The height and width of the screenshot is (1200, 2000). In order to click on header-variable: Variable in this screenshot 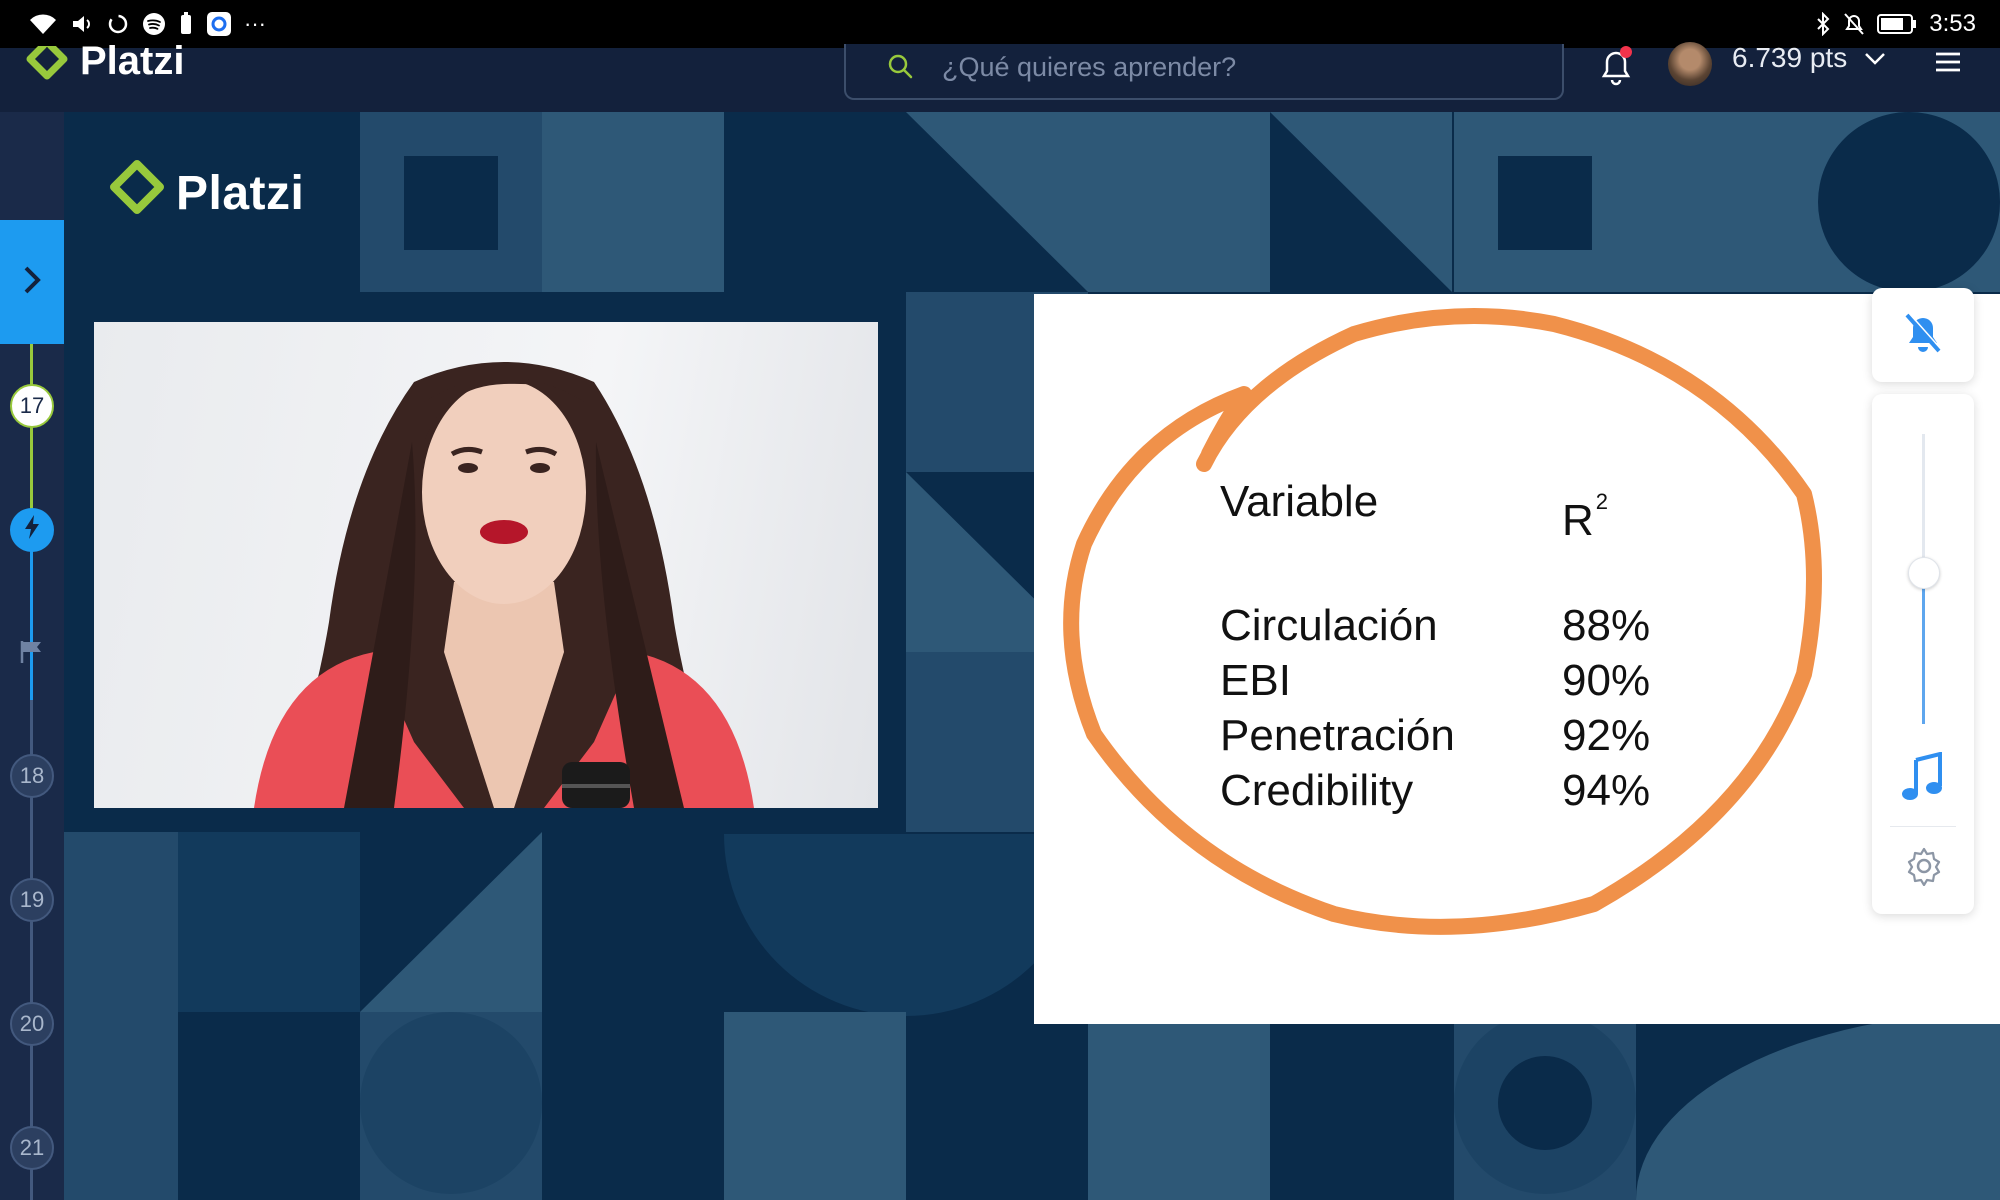, I will do `click(1299, 501)`.